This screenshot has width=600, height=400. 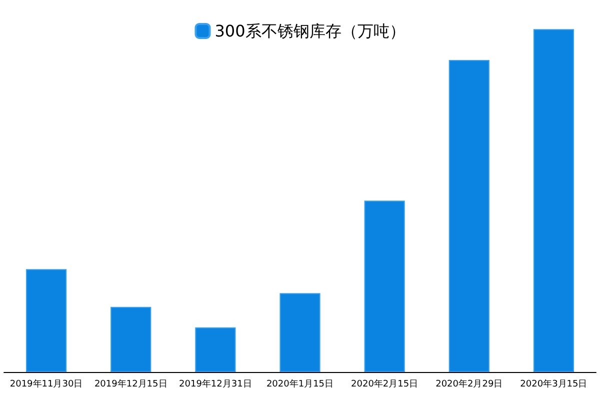 What do you see at coordinates (310, 31) in the screenshot?
I see `legend-label: 300系不锈钢库存（万吨）` at bounding box center [310, 31].